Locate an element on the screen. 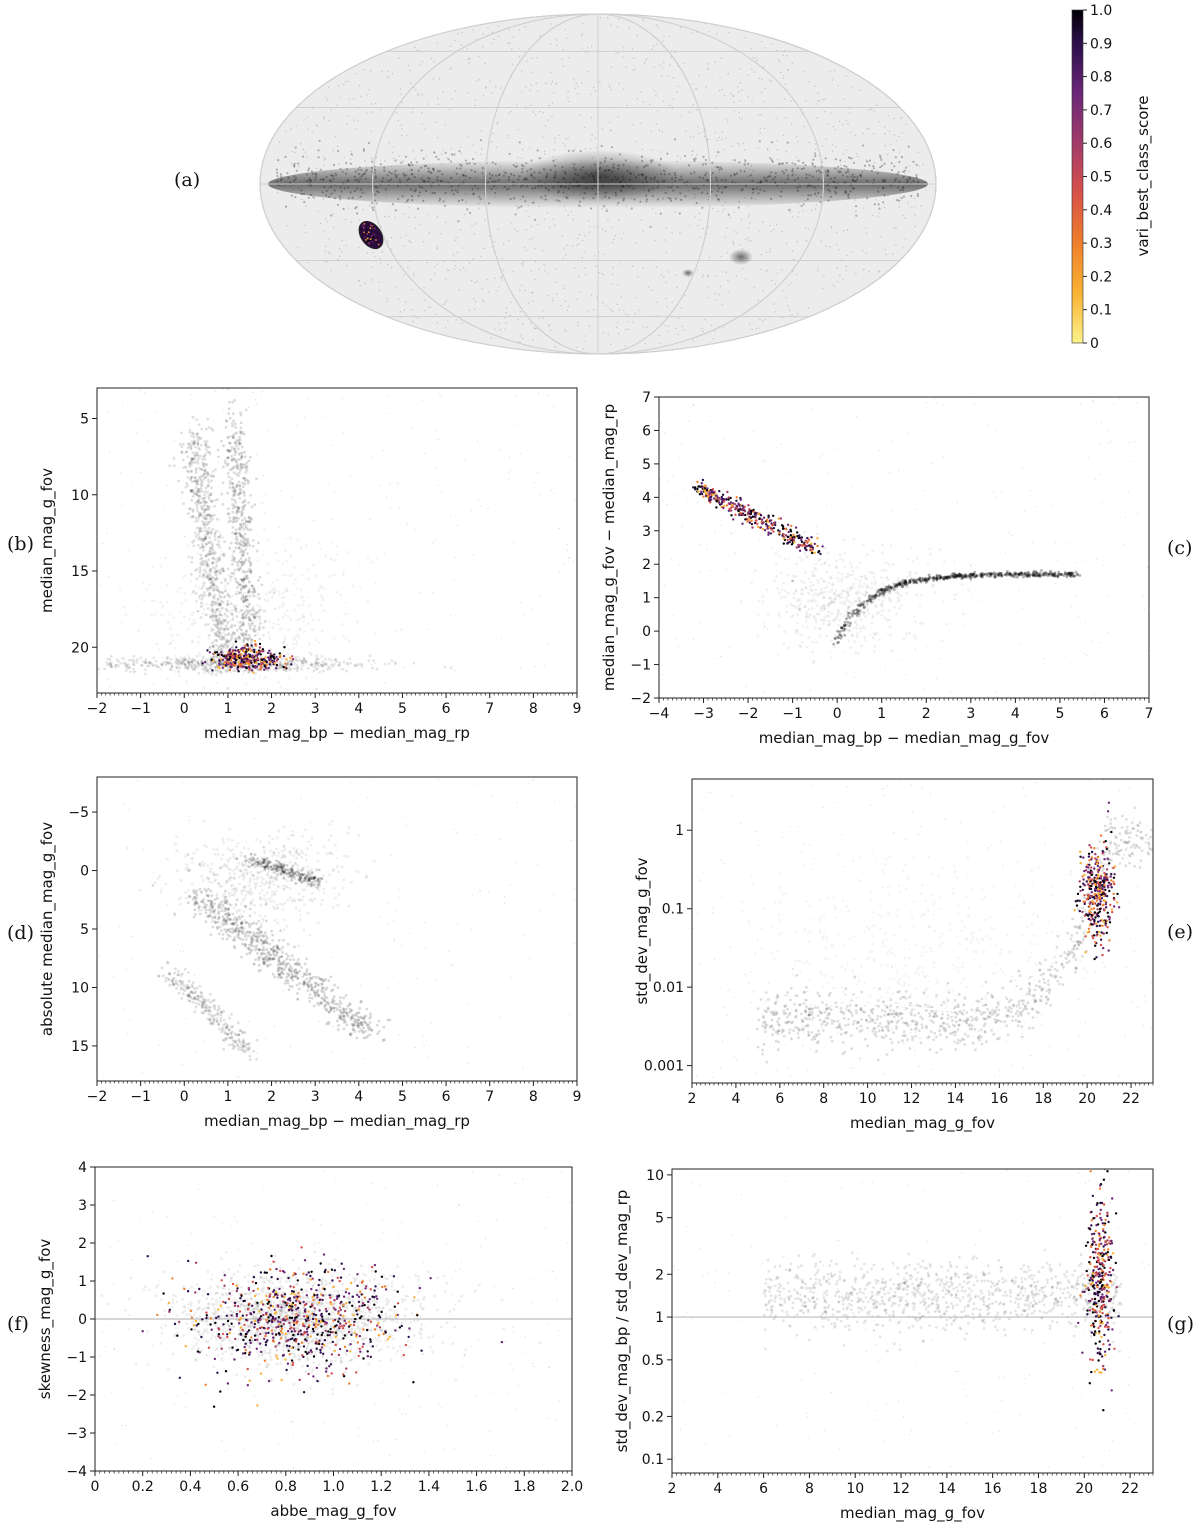  highlighted-point is located at coordinates (268, 668).